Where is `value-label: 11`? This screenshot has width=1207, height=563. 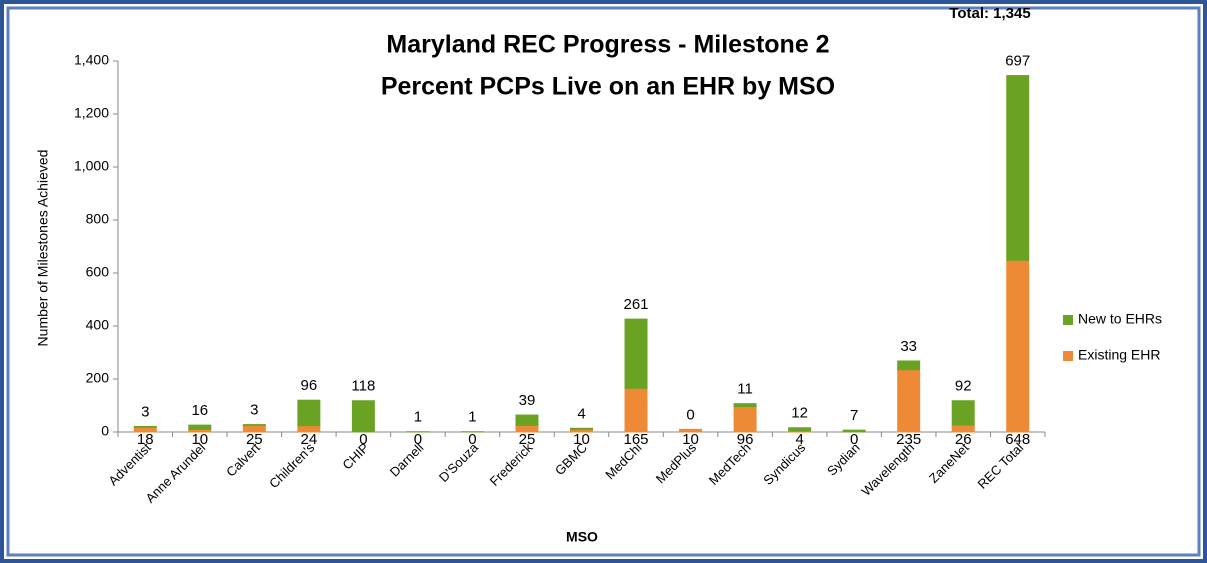 value-label: 11 is located at coordinates (745, 389).